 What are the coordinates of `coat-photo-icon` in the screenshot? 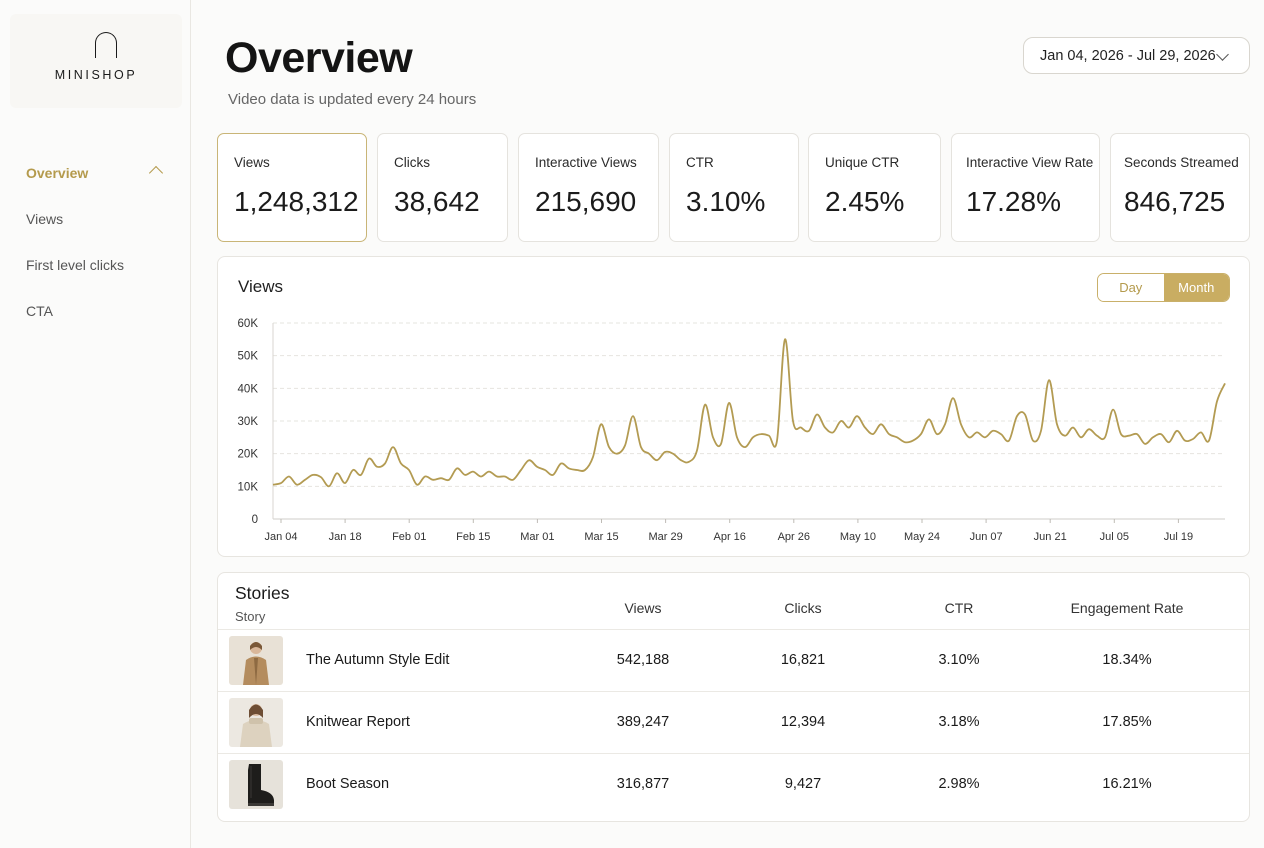 It's located at (256, 660).